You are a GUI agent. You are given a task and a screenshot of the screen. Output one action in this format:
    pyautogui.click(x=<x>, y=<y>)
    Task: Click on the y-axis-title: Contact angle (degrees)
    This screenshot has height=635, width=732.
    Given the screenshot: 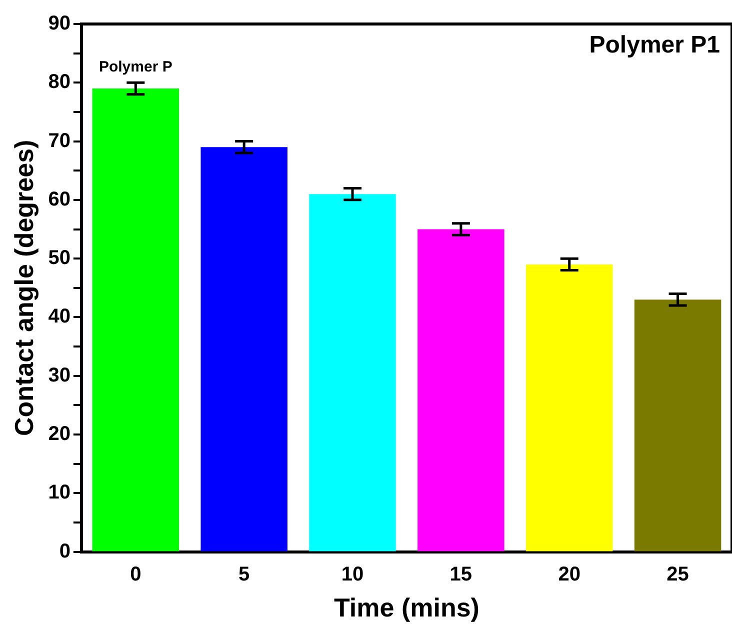 What is the action you would take?
    pyautogui.click(x=23, y=288)
    